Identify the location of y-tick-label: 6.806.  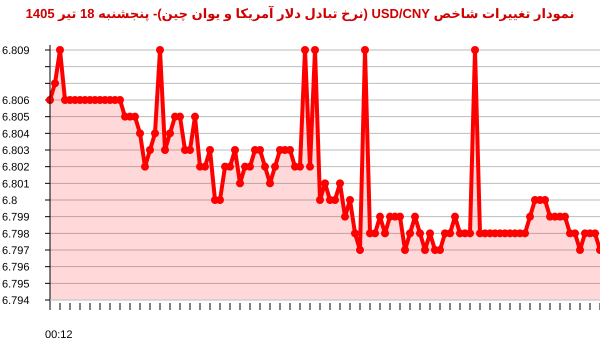
(16, 101).